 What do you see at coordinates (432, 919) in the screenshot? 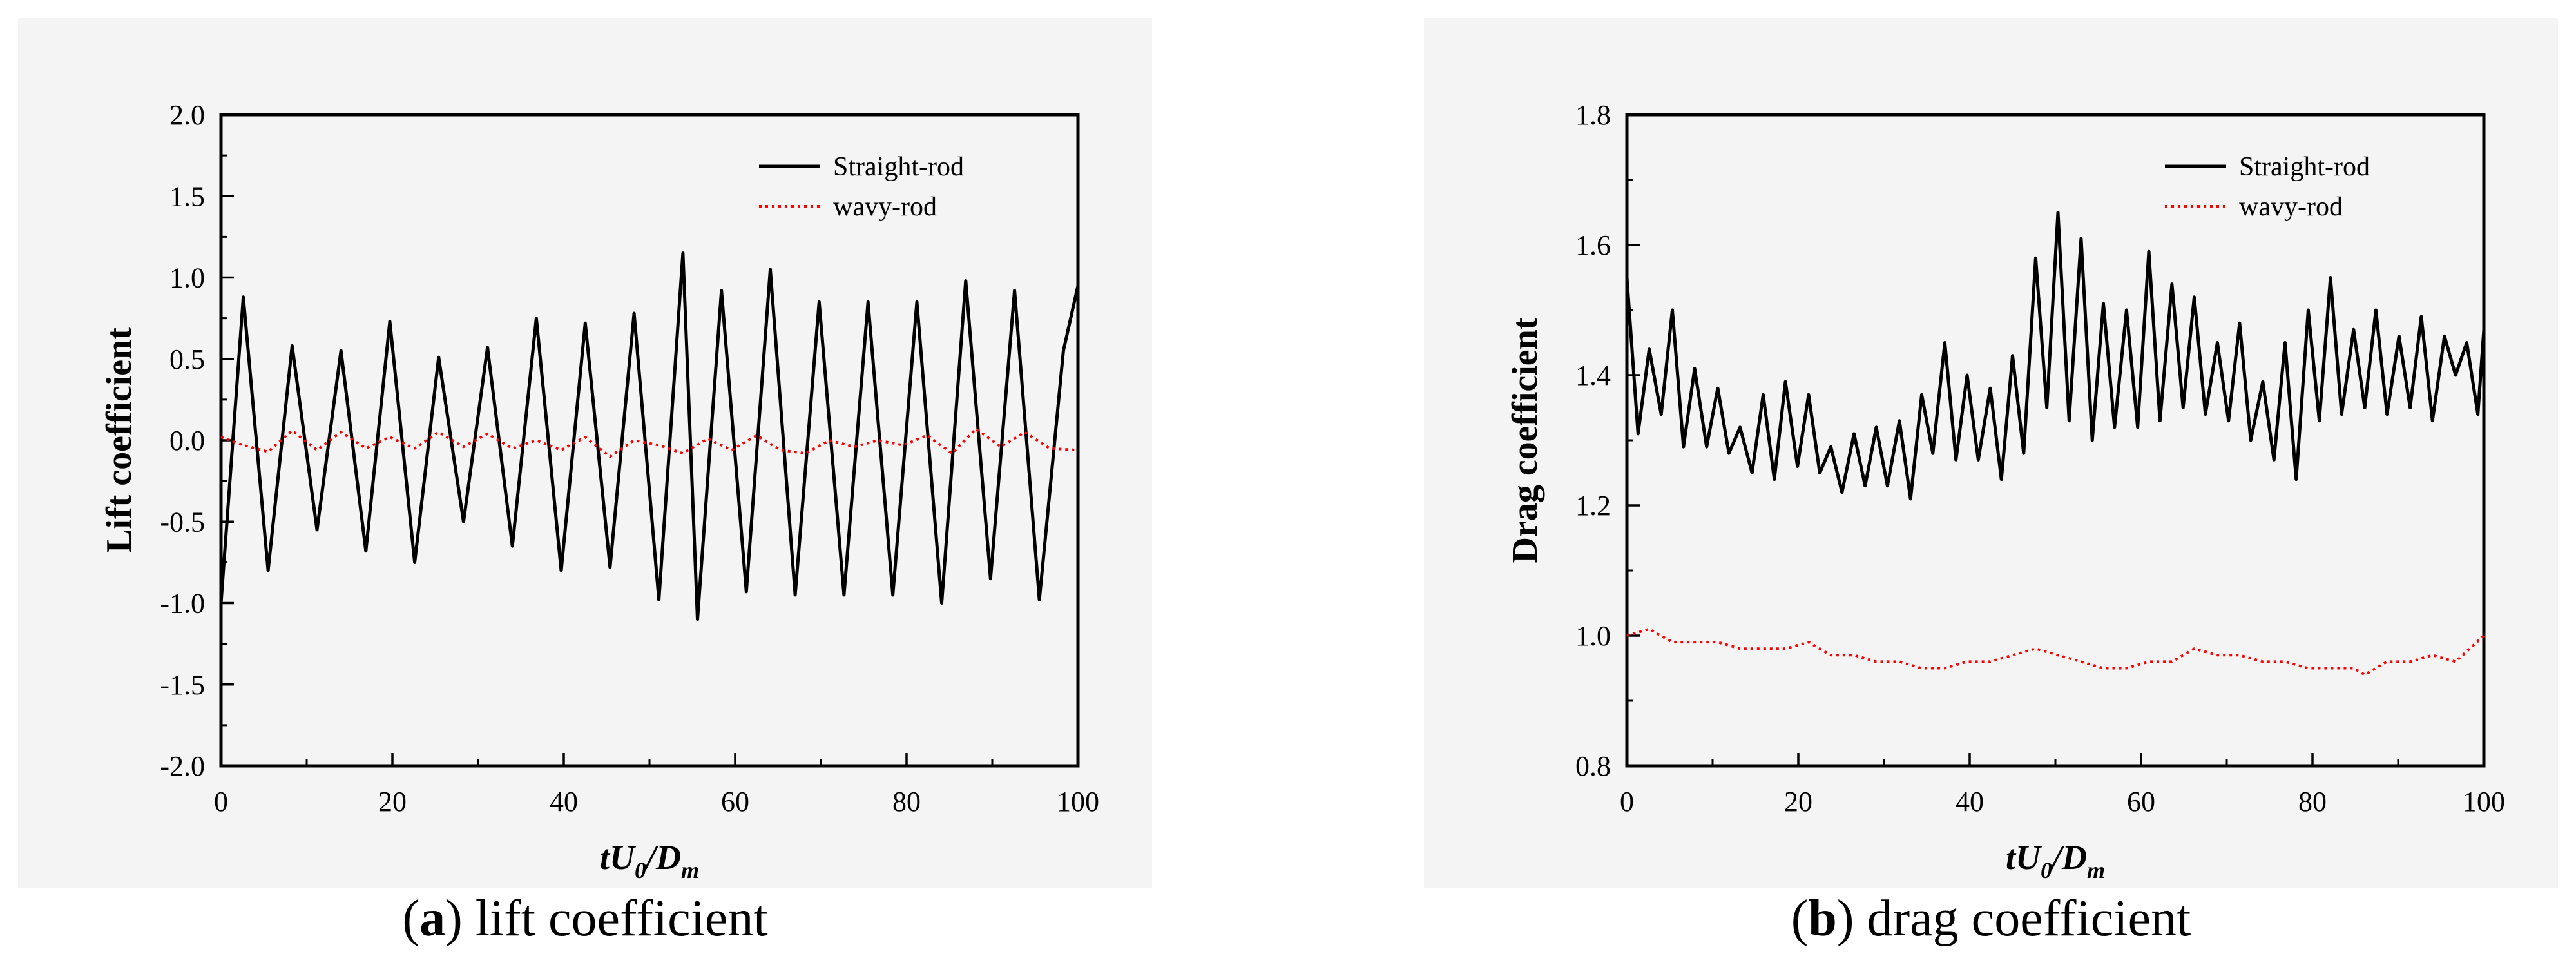
I see `caption-letter: a` at bounding box center [432, 919].